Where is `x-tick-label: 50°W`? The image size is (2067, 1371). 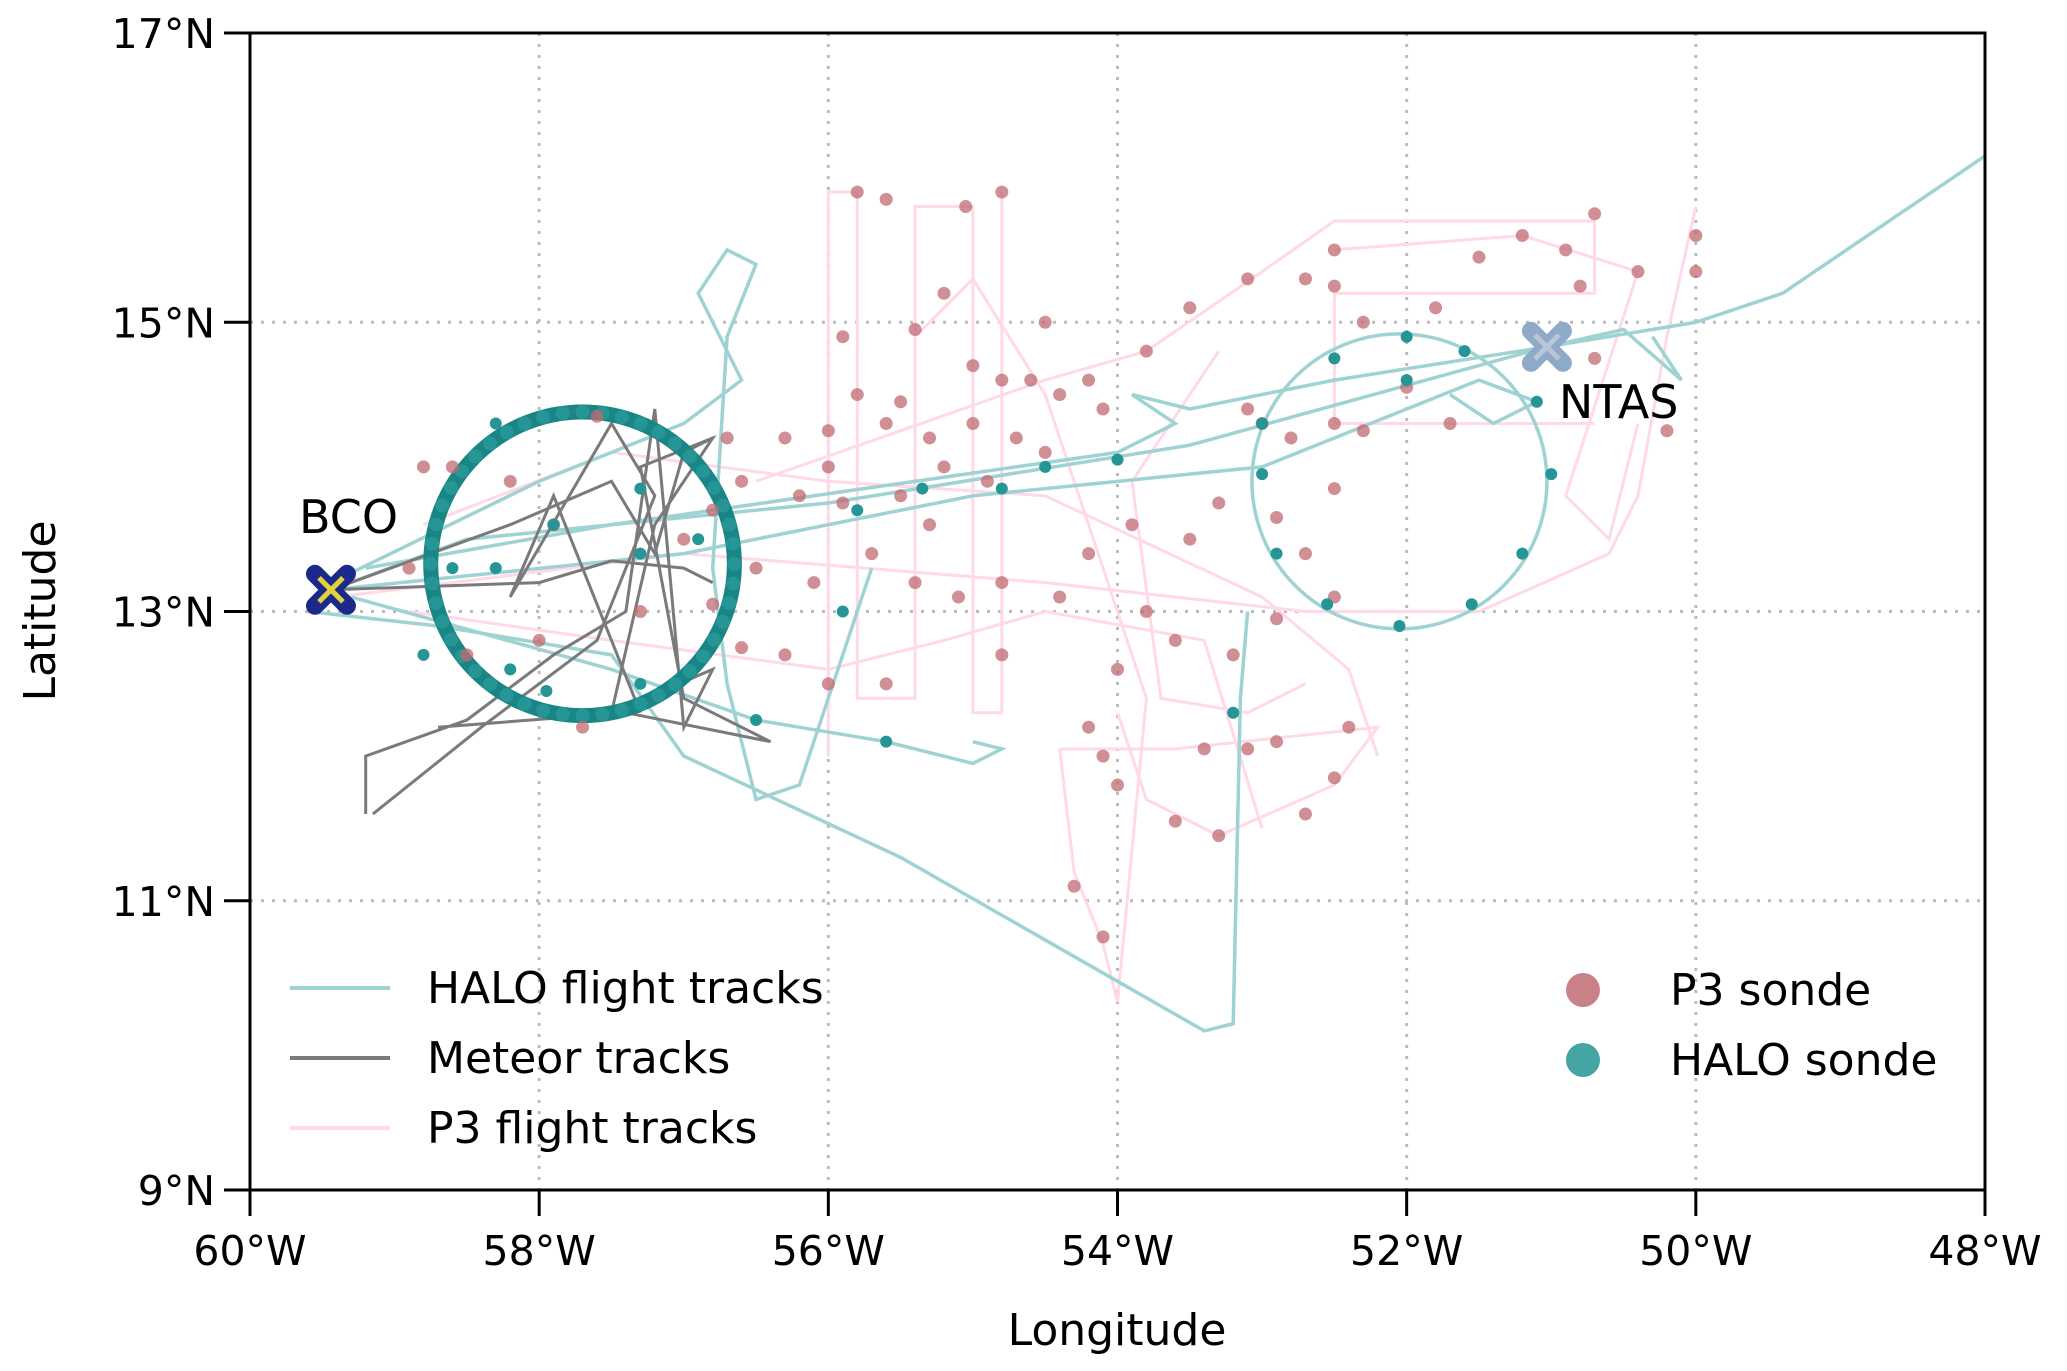 x-tick-label: 50°W is located at coordinates (1695, 1251).